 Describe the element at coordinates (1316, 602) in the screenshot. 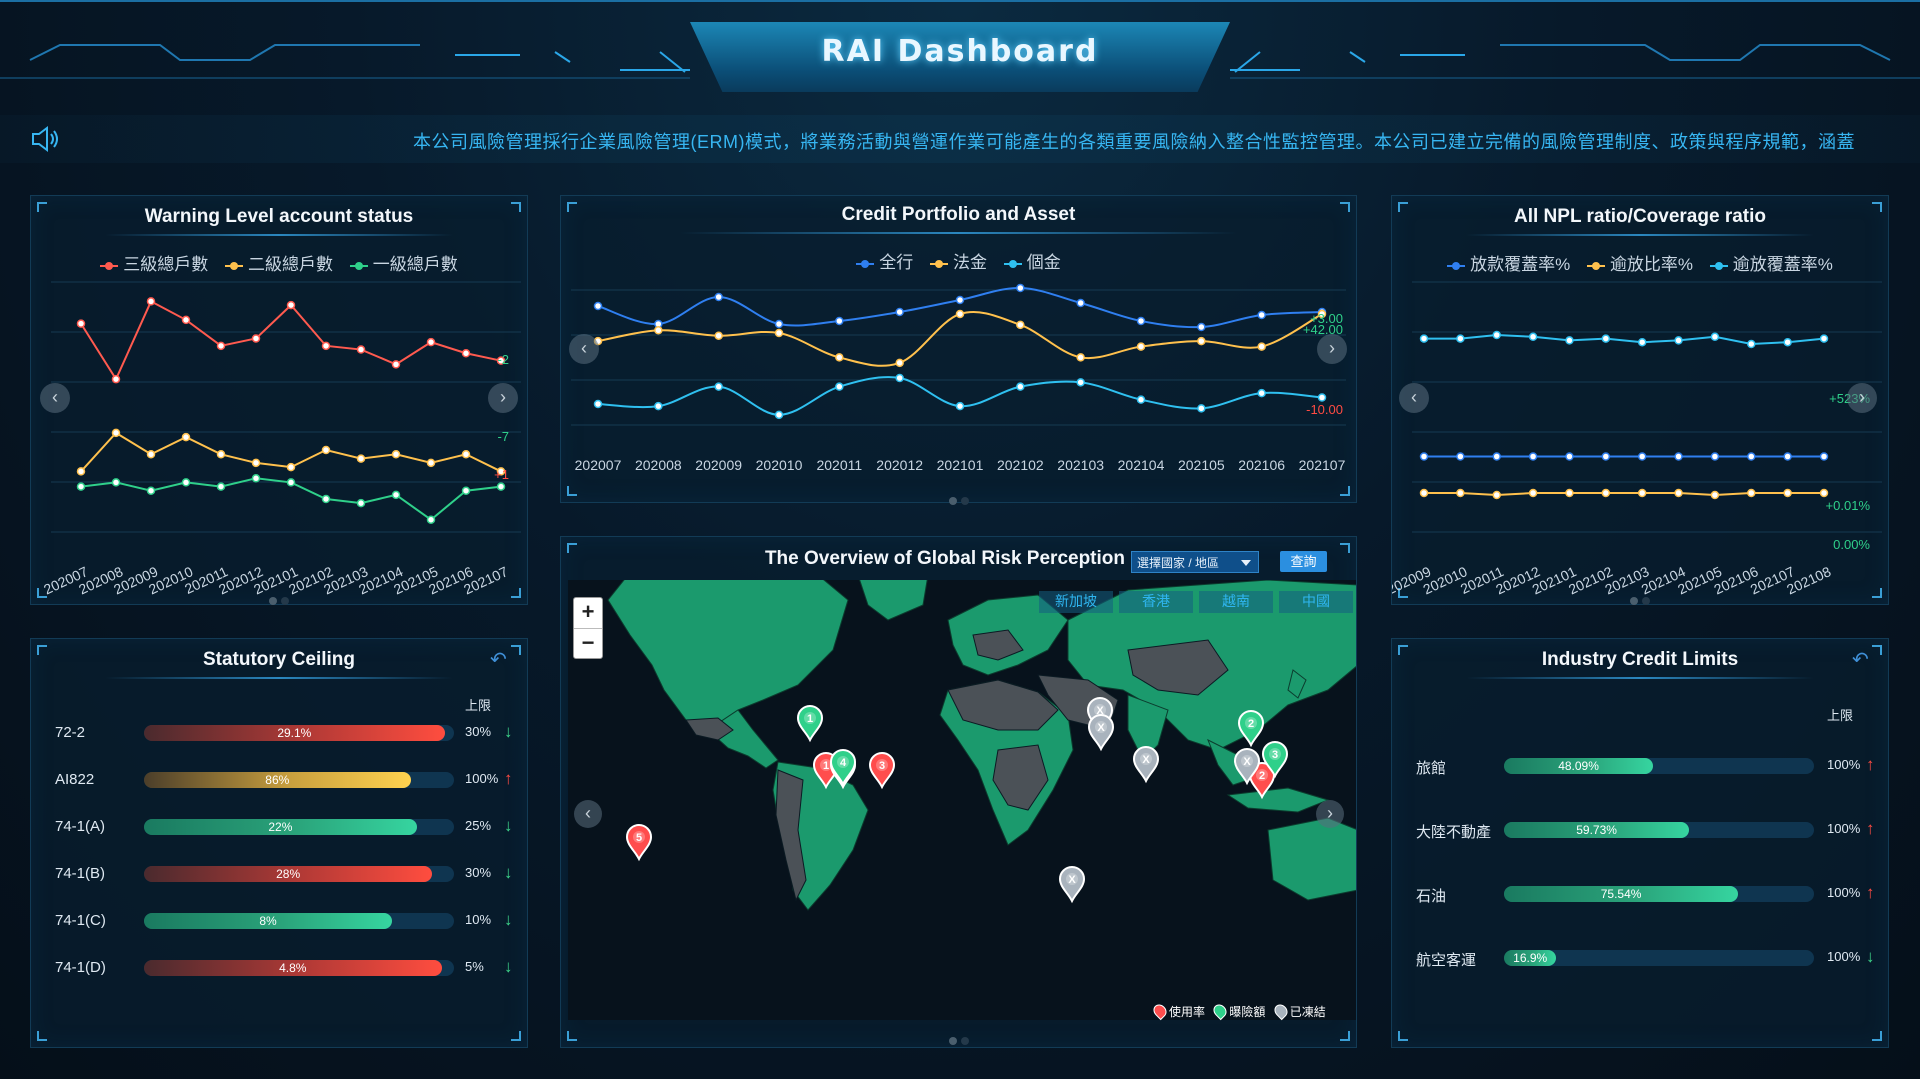

I see `country-button: 中國` at that location.